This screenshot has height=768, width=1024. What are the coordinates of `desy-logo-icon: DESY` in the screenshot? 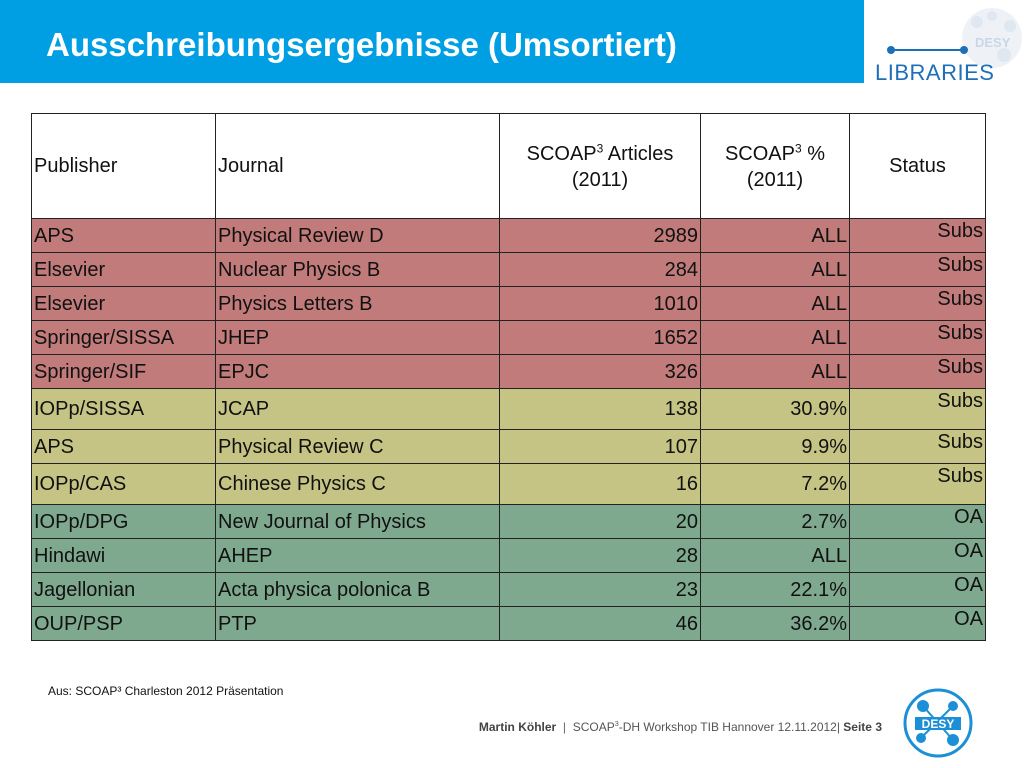 It's located at (938, 723).